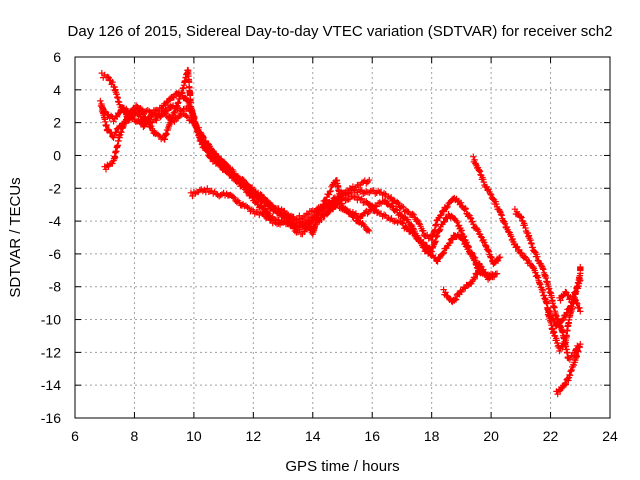 The height and width of the screenshot is (480, 640). What do you see at coordinates (254, 436) in the screenshot?
I see `x-tick-label: 12` at bounding box center [254, 436].